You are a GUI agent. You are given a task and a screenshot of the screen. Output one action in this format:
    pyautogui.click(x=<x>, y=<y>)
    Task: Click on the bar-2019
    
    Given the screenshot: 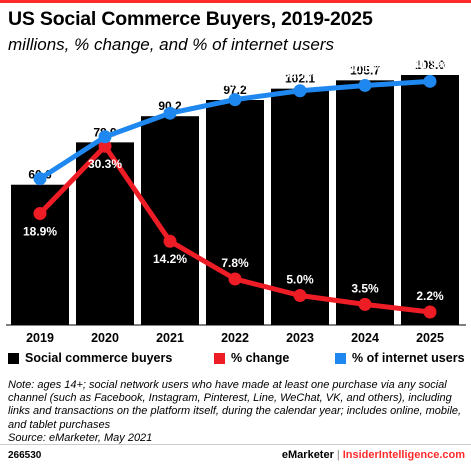 What is the action you would take?
    pyautogui.click(x=40, y=254)
    